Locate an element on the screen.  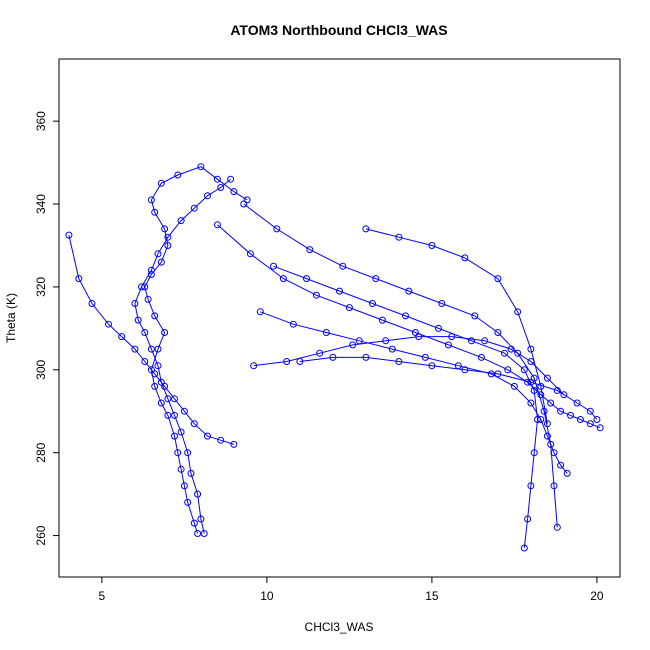
chart-title: ATOM3 Northbound CHCl3_WAS is located at coordinates (338, 30).